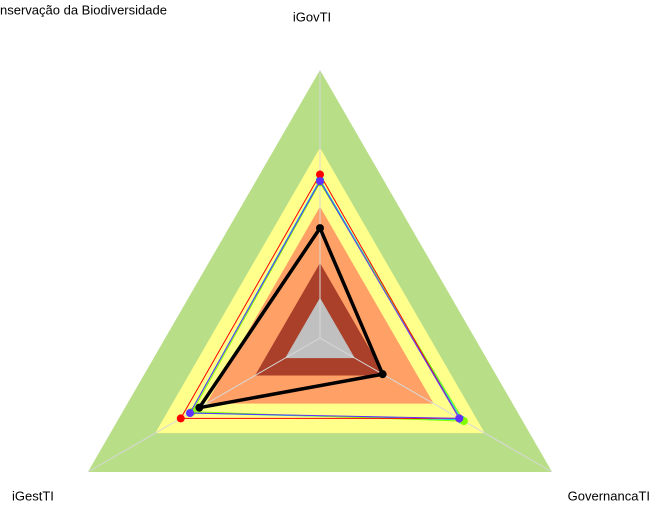 The width and height of the screenshot is (650, 511). Describe the element at coordinates (83, 9) in the screenshot. I see `chart-title: nservação da Biodiversidade` at that location.